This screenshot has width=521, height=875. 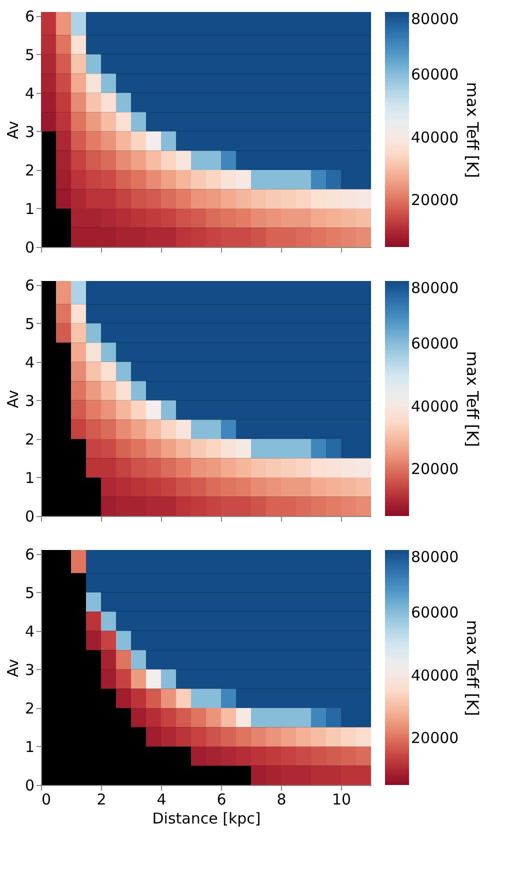 I want to click on x-tick-label: 0, so click(x=47, y=799).